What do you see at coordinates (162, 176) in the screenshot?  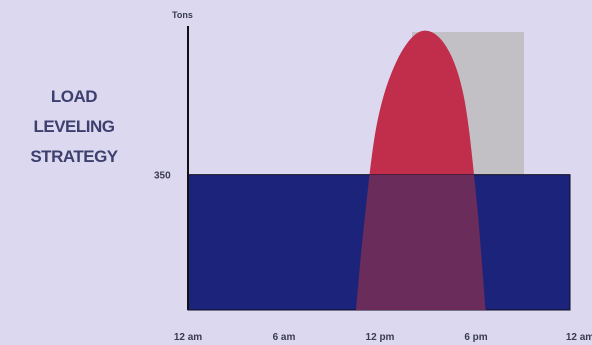 I see `level-value-label: 350` at bounding box center [162, 176].